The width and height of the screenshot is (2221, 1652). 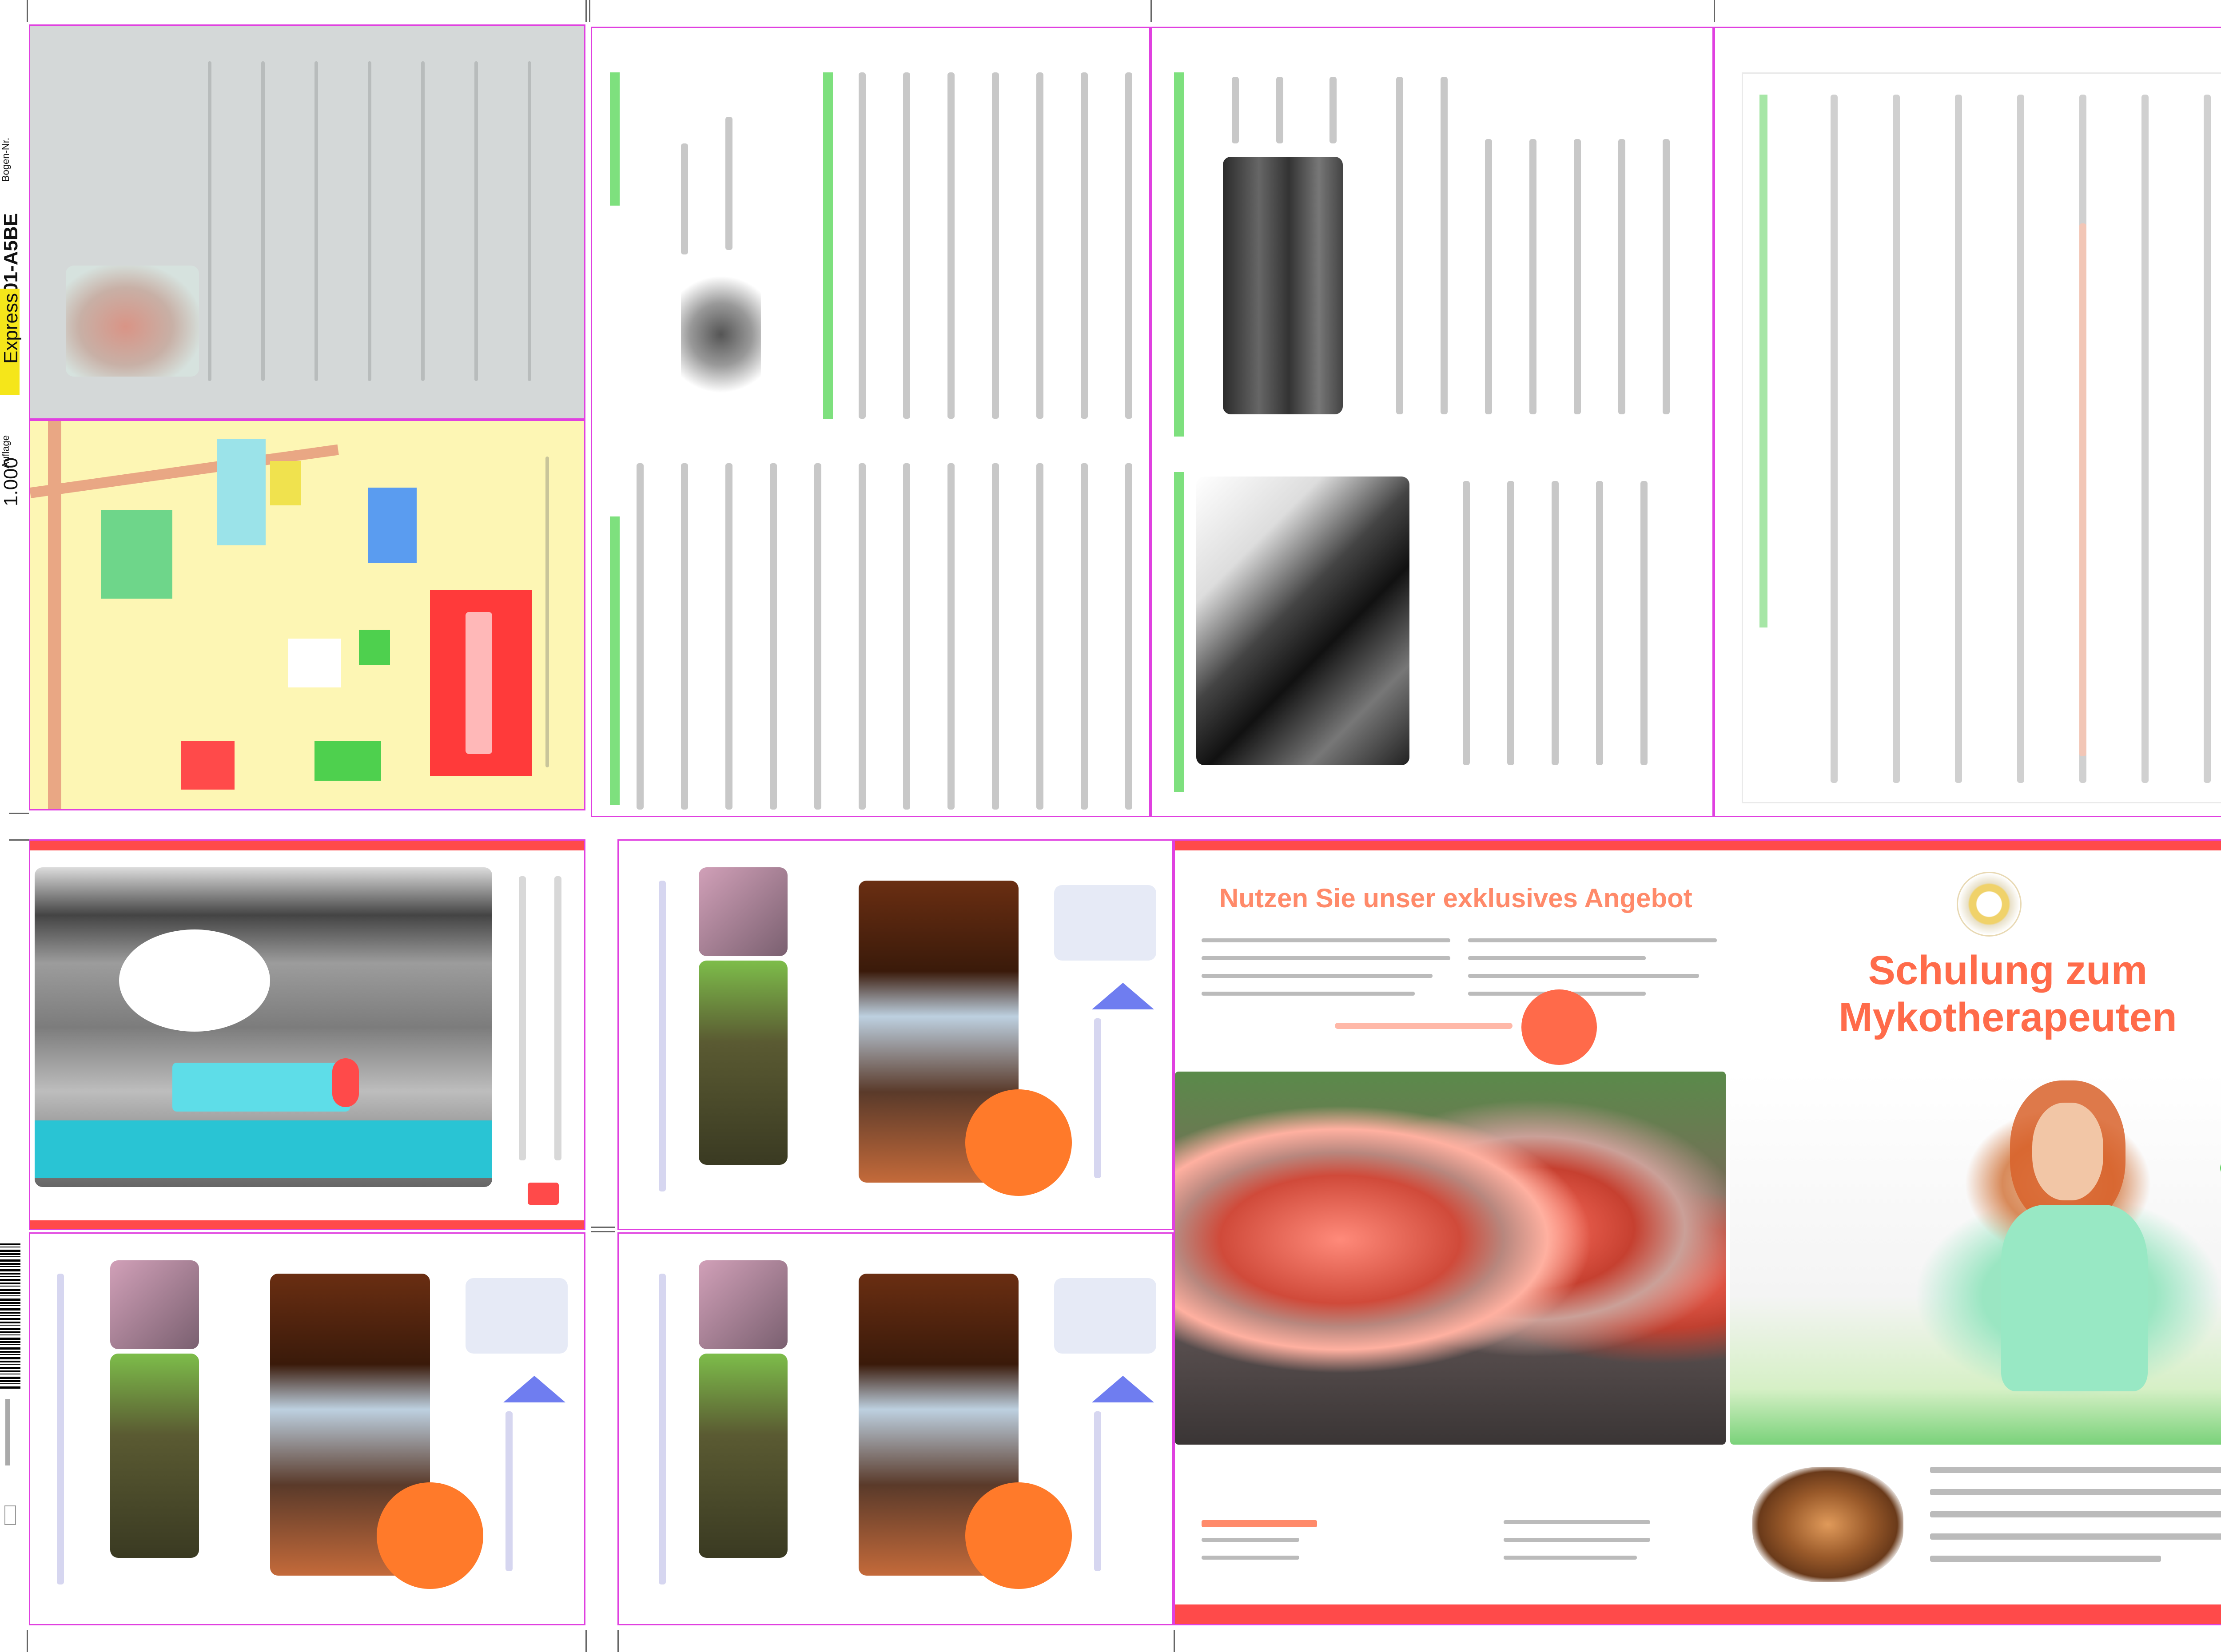 I want to click on panel-location-map, so click(x=307, y=615).